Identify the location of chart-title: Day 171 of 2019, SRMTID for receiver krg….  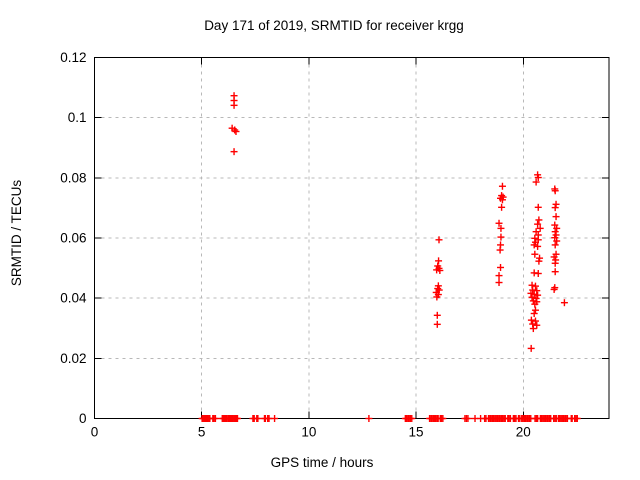
(334, 25).